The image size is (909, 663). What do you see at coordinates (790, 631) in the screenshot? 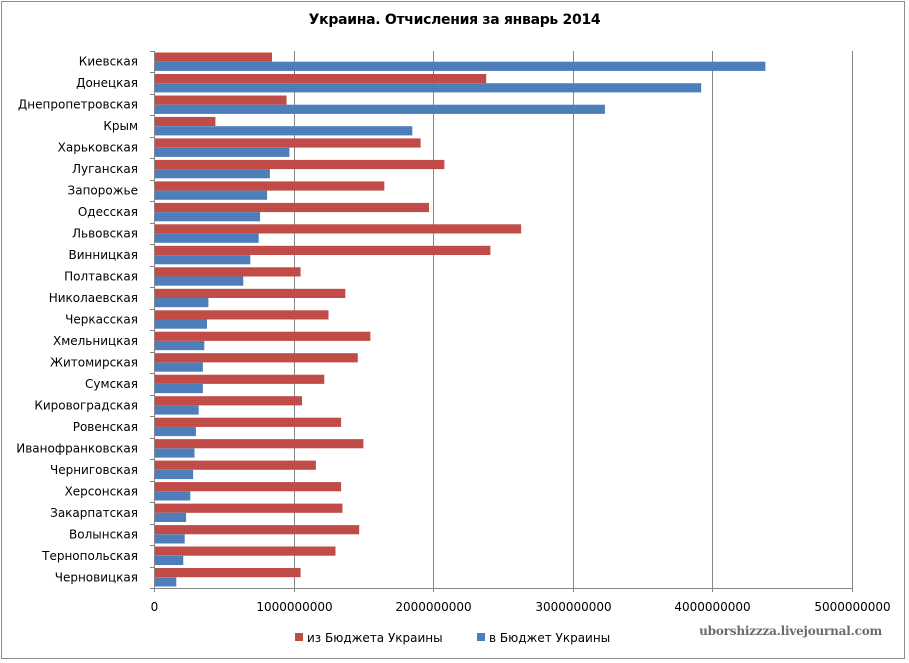
I see `watermark: uborshizzza.livejournal.com` at bounding box center [790, 631].